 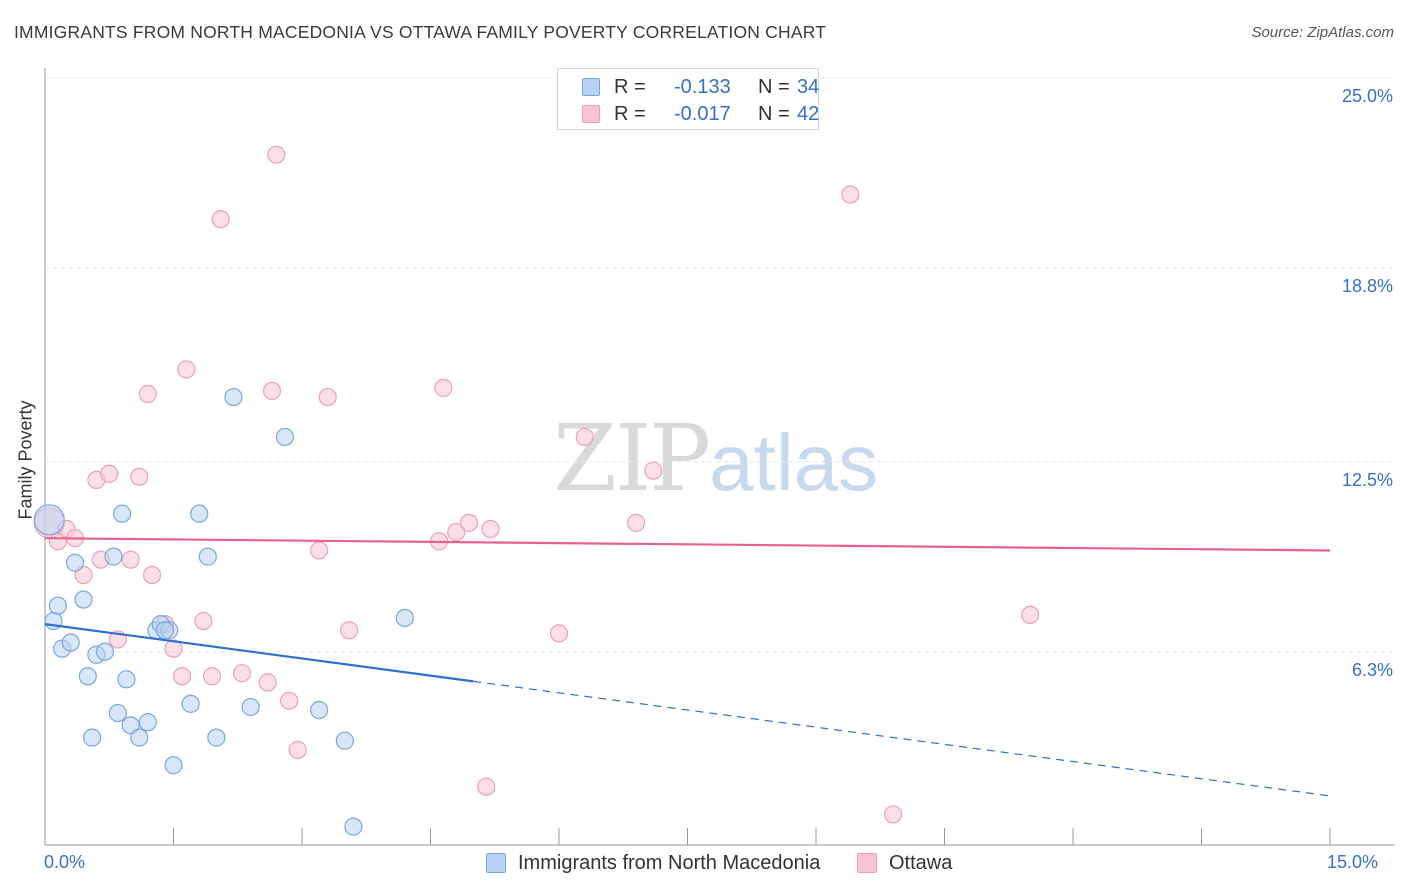 I want to click on y-tick-label: 18.8%, so click(x=1367, y=286).